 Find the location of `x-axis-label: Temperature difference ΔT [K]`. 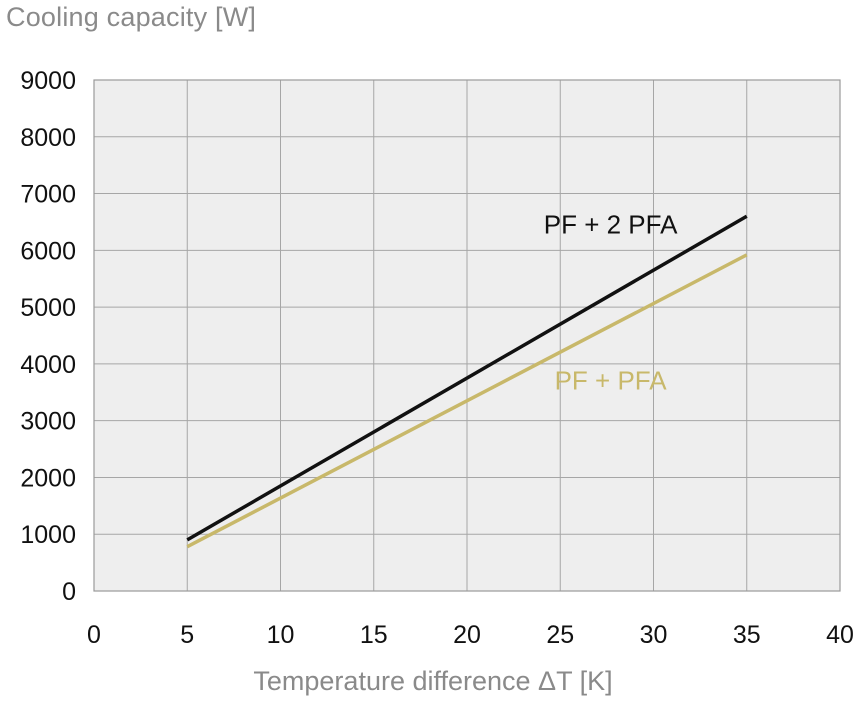

x-axis-label: Temperature difference ΔT [K] is located at coordinates (433, 681).